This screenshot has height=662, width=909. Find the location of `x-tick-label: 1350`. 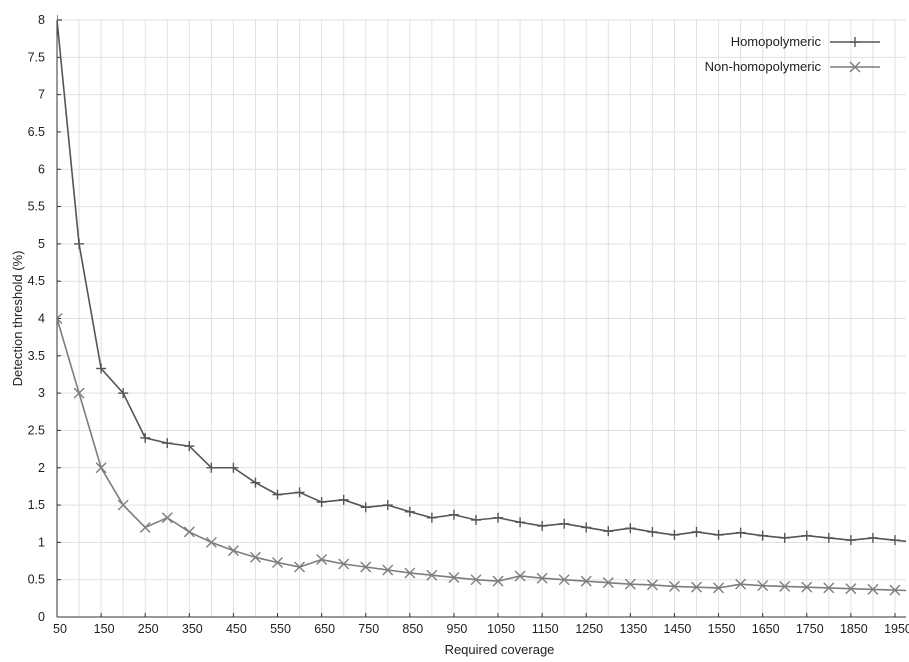

x-tick-label: 1350 is located at coordinates (633, 629).